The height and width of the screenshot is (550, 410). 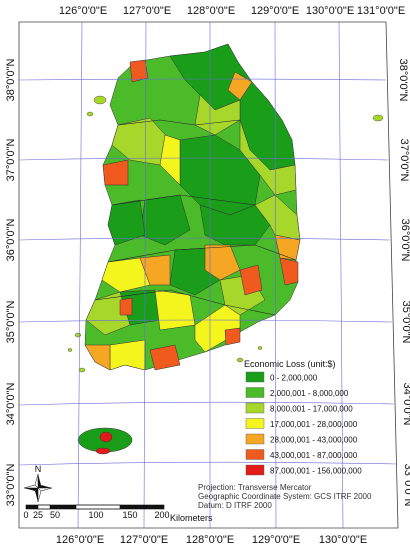 I want to click on datum-note: Datum: D ITRF 2000, so click(x=235, y=505).